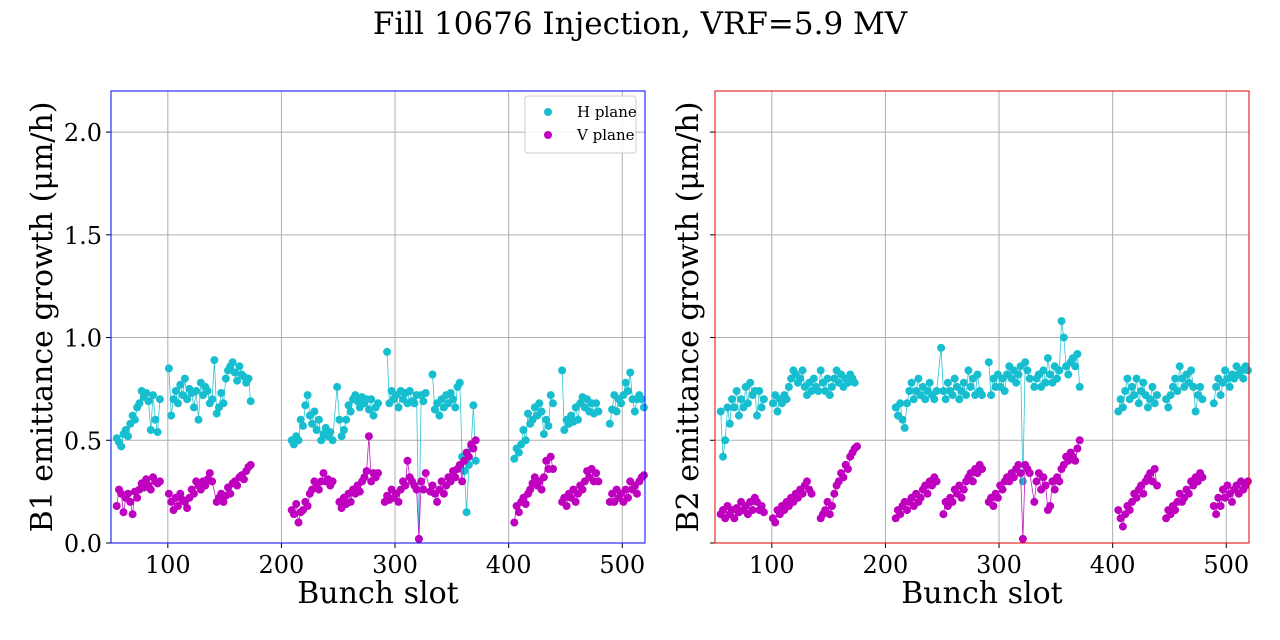 This screenshot has width=1280, height=640. Describe the element at coordinates (509, 565) in the screenshot. I see `x-tick-label: 400` at that location.